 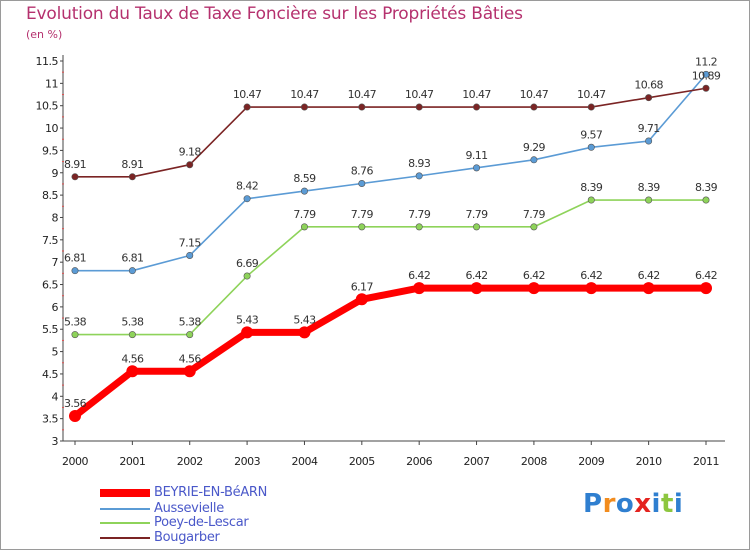 I want to click on y-tick-label: 5.5, so click(x=50, y=329).